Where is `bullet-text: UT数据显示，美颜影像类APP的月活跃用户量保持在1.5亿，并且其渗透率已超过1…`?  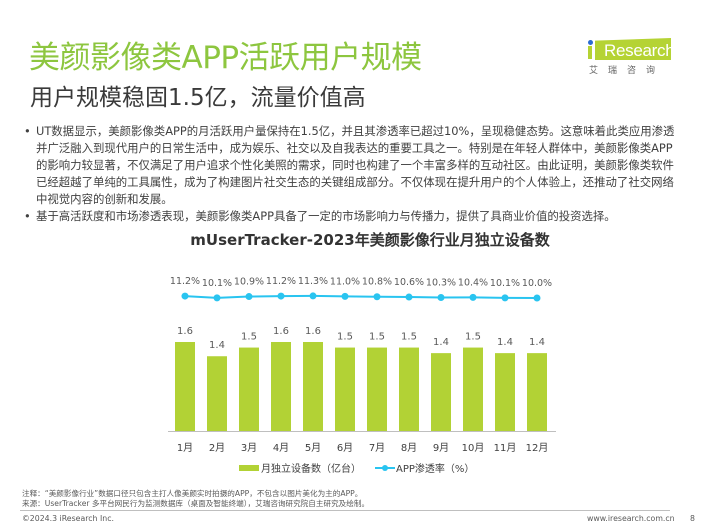 bullet-text: UT数据显示，美颜影像类APP的月活跃用户量保持在1.5亿，并且其渗透率已超过1… is located at coordinates (355, 165).